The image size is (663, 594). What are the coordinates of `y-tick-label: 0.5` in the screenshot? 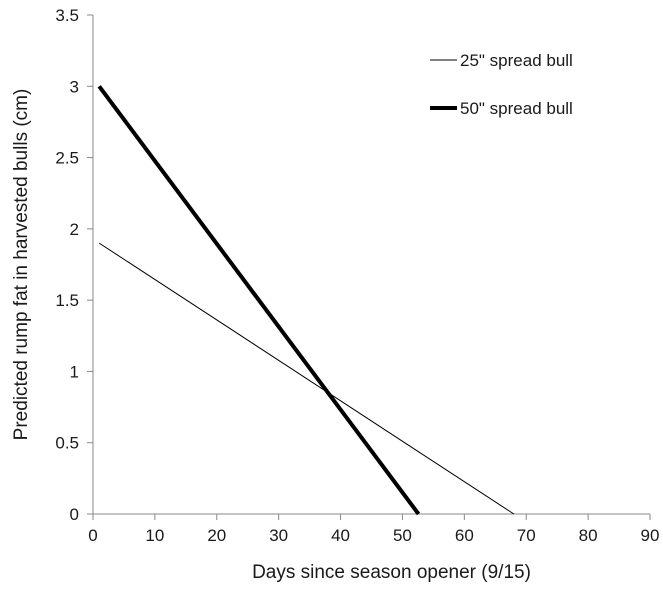 It's located at (67, 443).